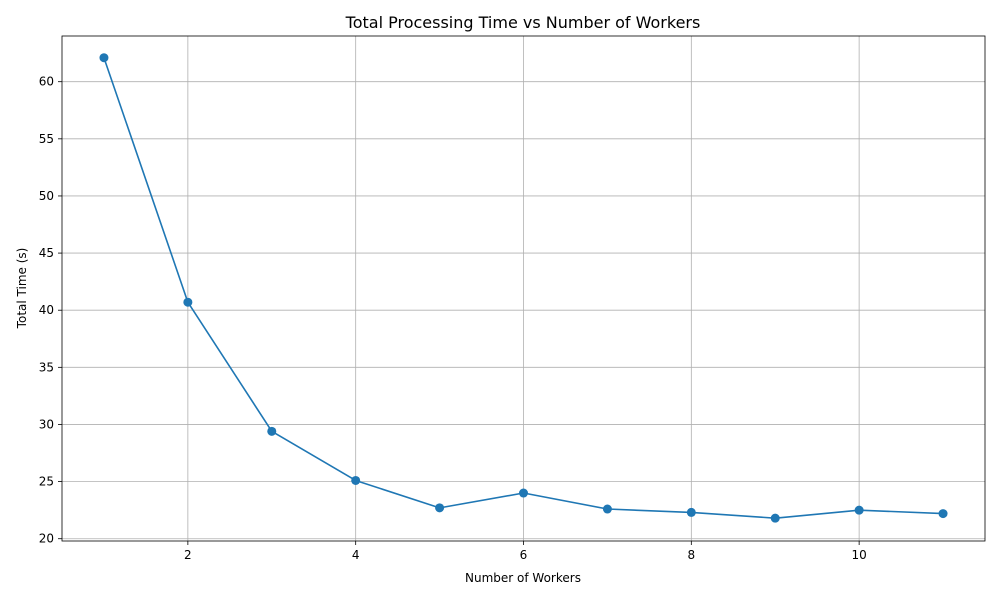 This screenshot has height=600, width=1000. What do you see at coordinates (46, 253) in the screenshot?
I see `y-tick-label: 45` at bounding box center [46, 253].